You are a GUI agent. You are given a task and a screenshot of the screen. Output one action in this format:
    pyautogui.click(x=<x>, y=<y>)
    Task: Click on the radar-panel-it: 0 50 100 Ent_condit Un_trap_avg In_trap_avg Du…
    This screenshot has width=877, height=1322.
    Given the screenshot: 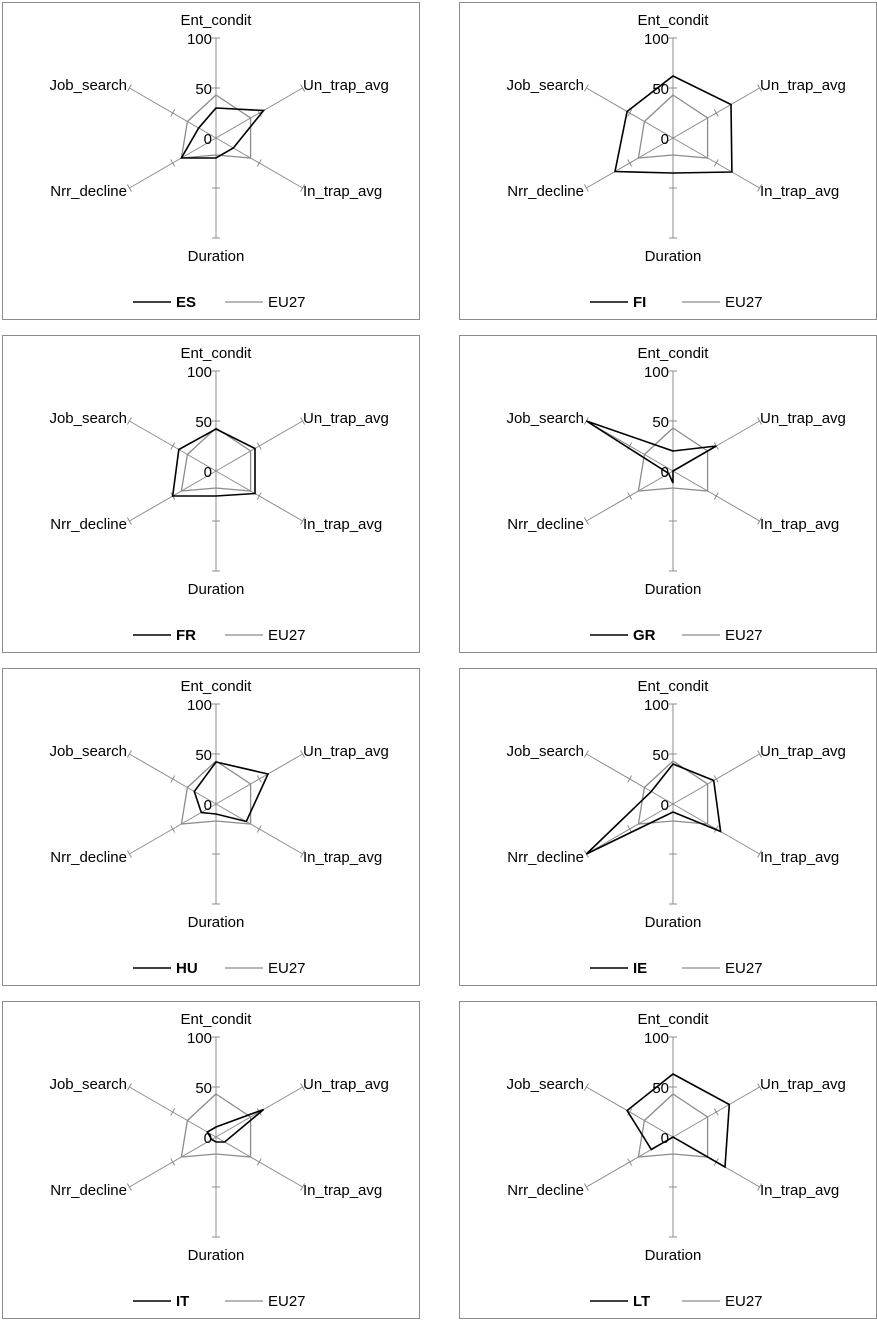 What is the action you would take?
    pyautogui.click(x=211, y=1160)
    